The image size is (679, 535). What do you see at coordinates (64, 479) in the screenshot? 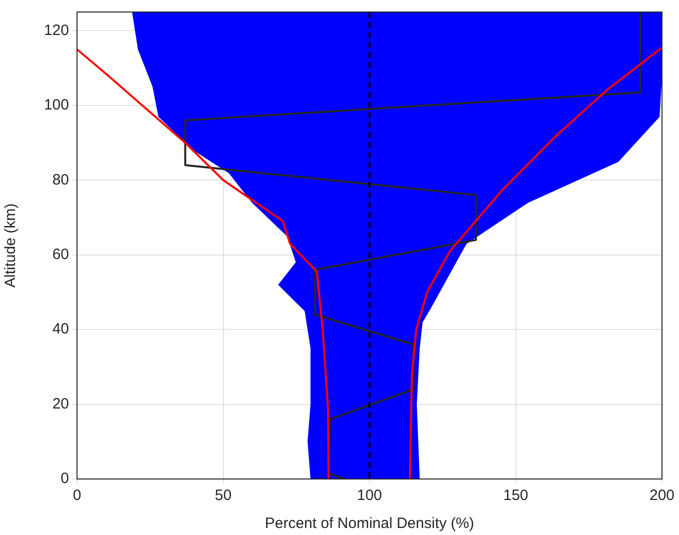
I see `y-tick-label: 0` at bounding box center [64, 479].